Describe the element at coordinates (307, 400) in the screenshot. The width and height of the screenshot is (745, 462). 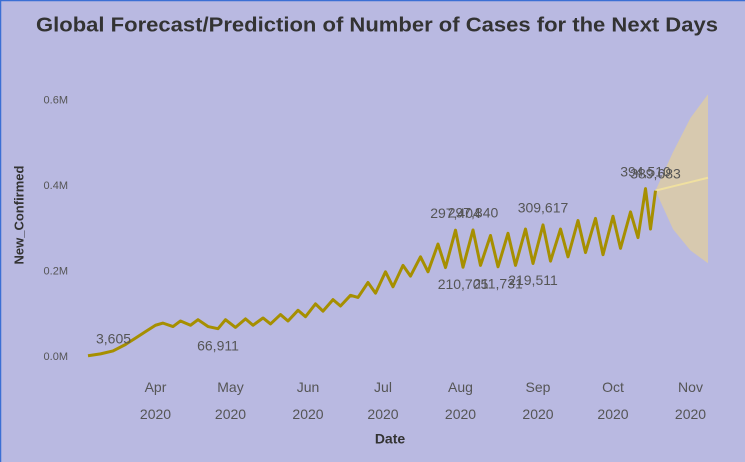
I see `x-tick-label: Jun 2020` at that location.